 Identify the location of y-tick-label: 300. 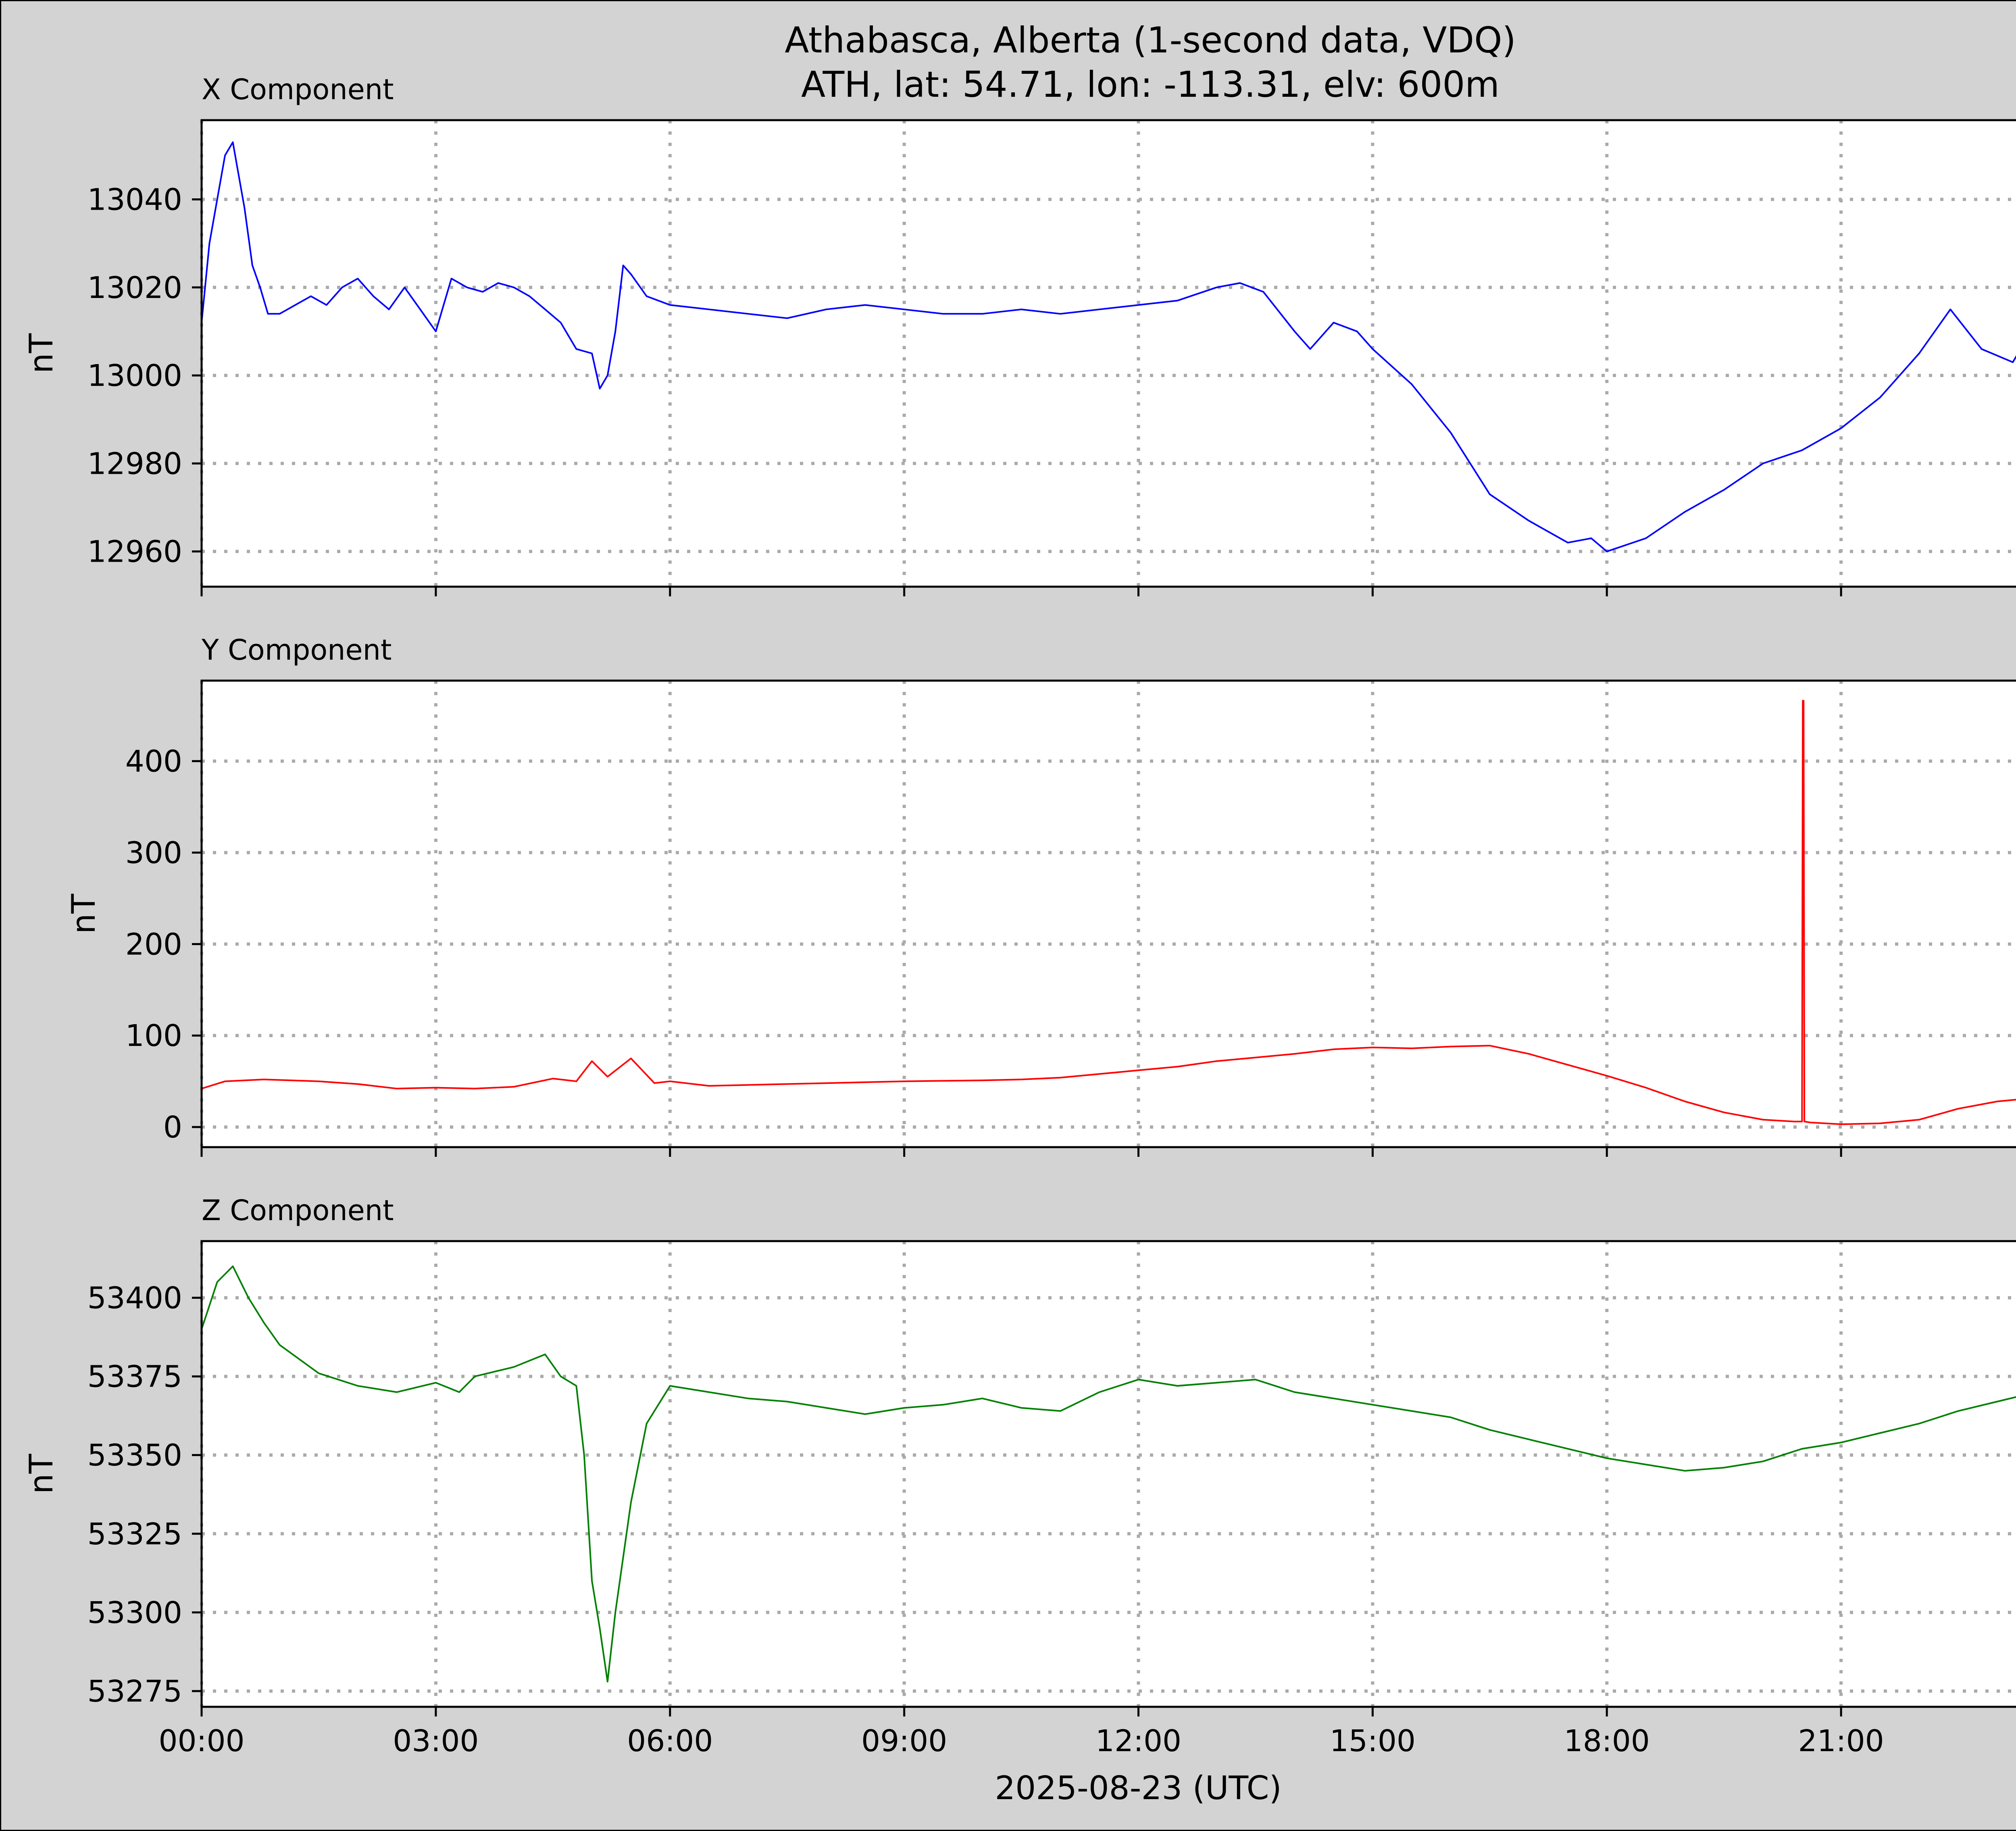
(154, 853).